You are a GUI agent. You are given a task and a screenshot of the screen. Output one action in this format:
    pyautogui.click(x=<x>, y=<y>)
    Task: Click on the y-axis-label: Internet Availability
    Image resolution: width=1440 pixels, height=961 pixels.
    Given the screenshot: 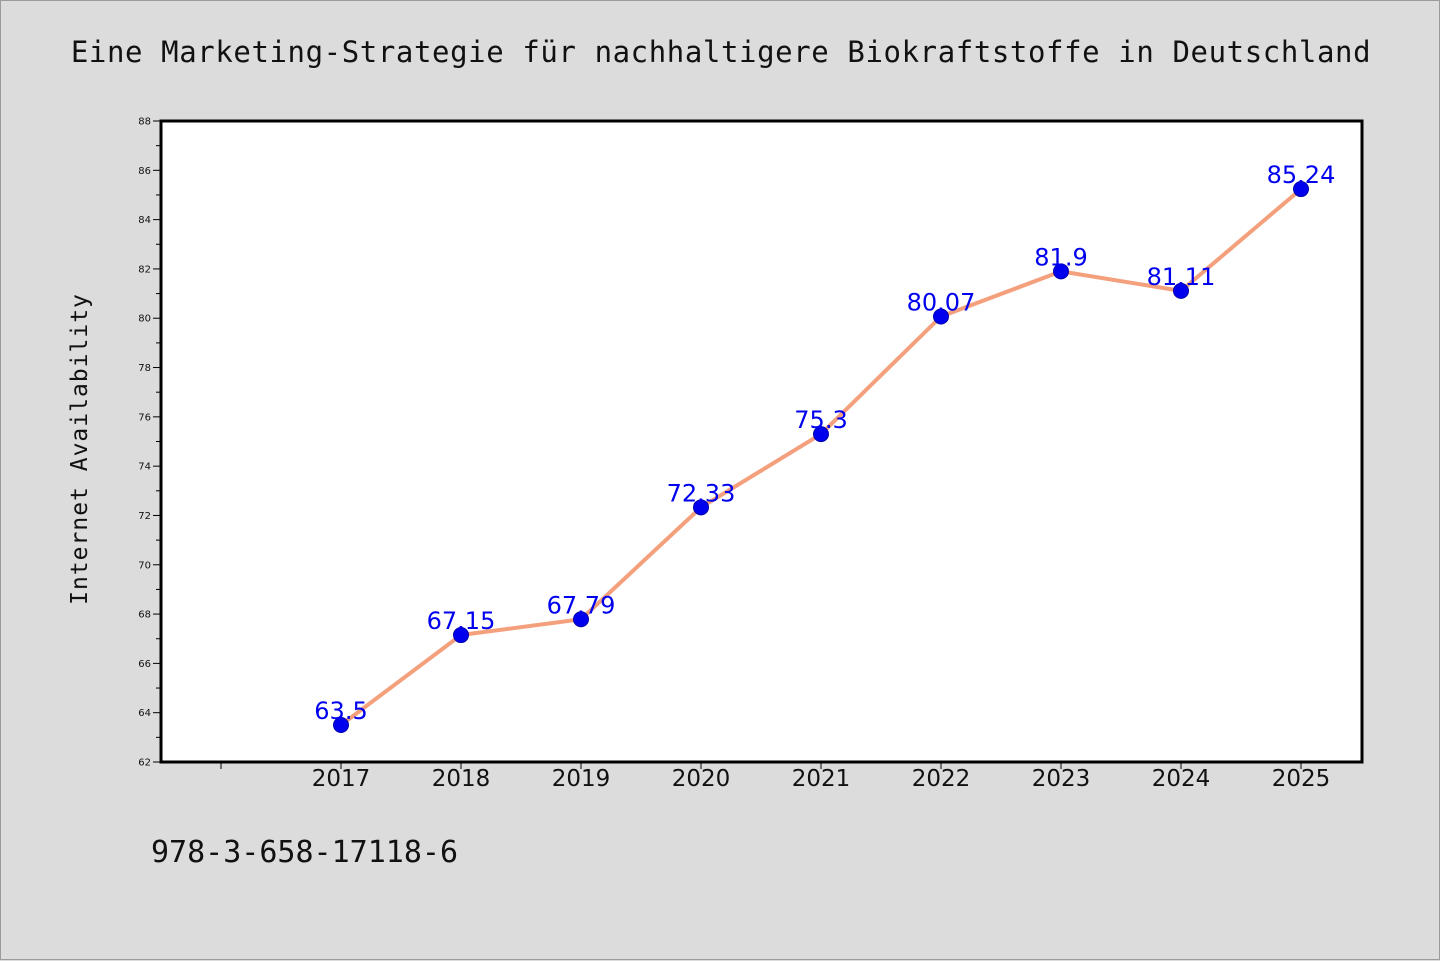 What is the action you would take?
    pyautogui.click(x=80, y=449)
    